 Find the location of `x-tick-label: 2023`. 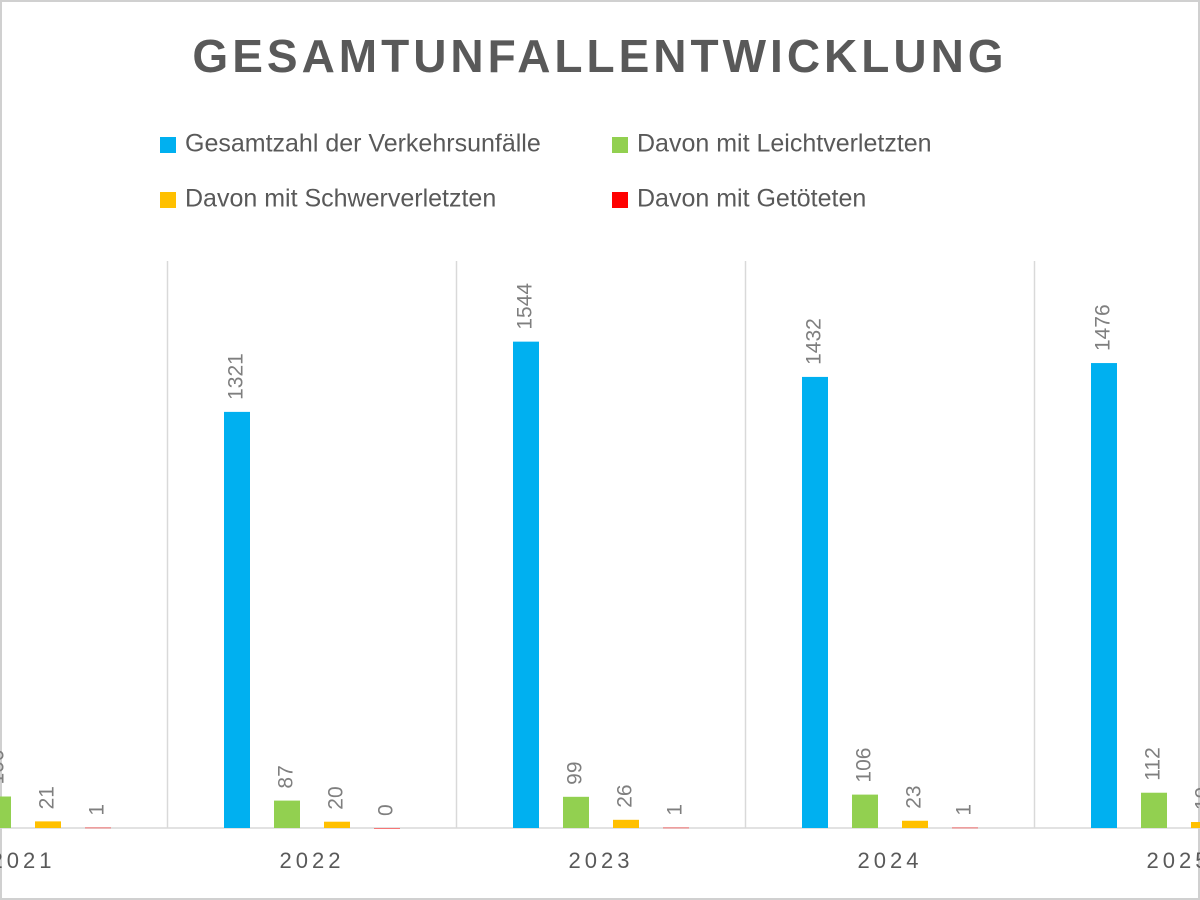

x-tick-label: 2023 is located at coordinates (601, 860).